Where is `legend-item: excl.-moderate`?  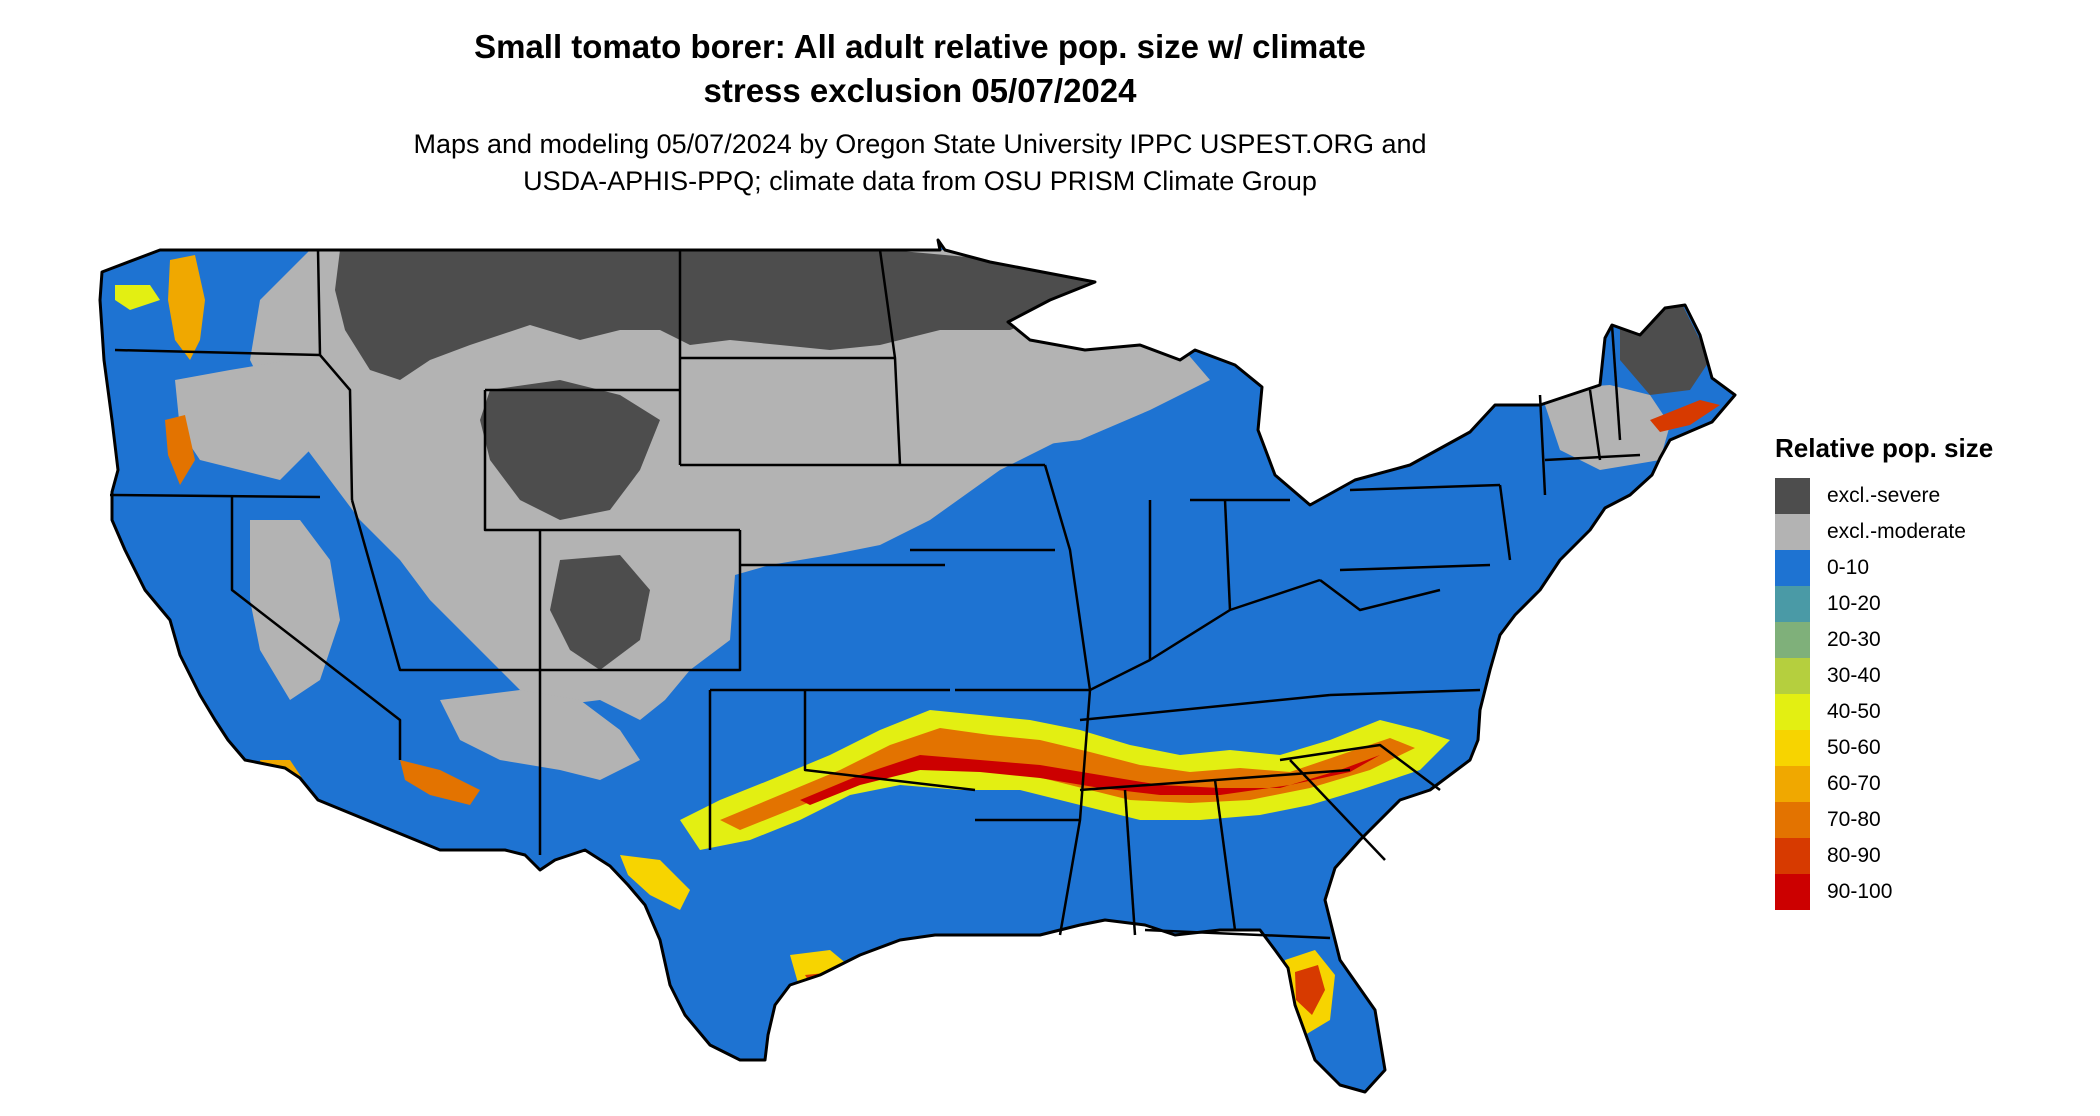
legend-item: excl.-moderate is located at coordinates (1884, 532).